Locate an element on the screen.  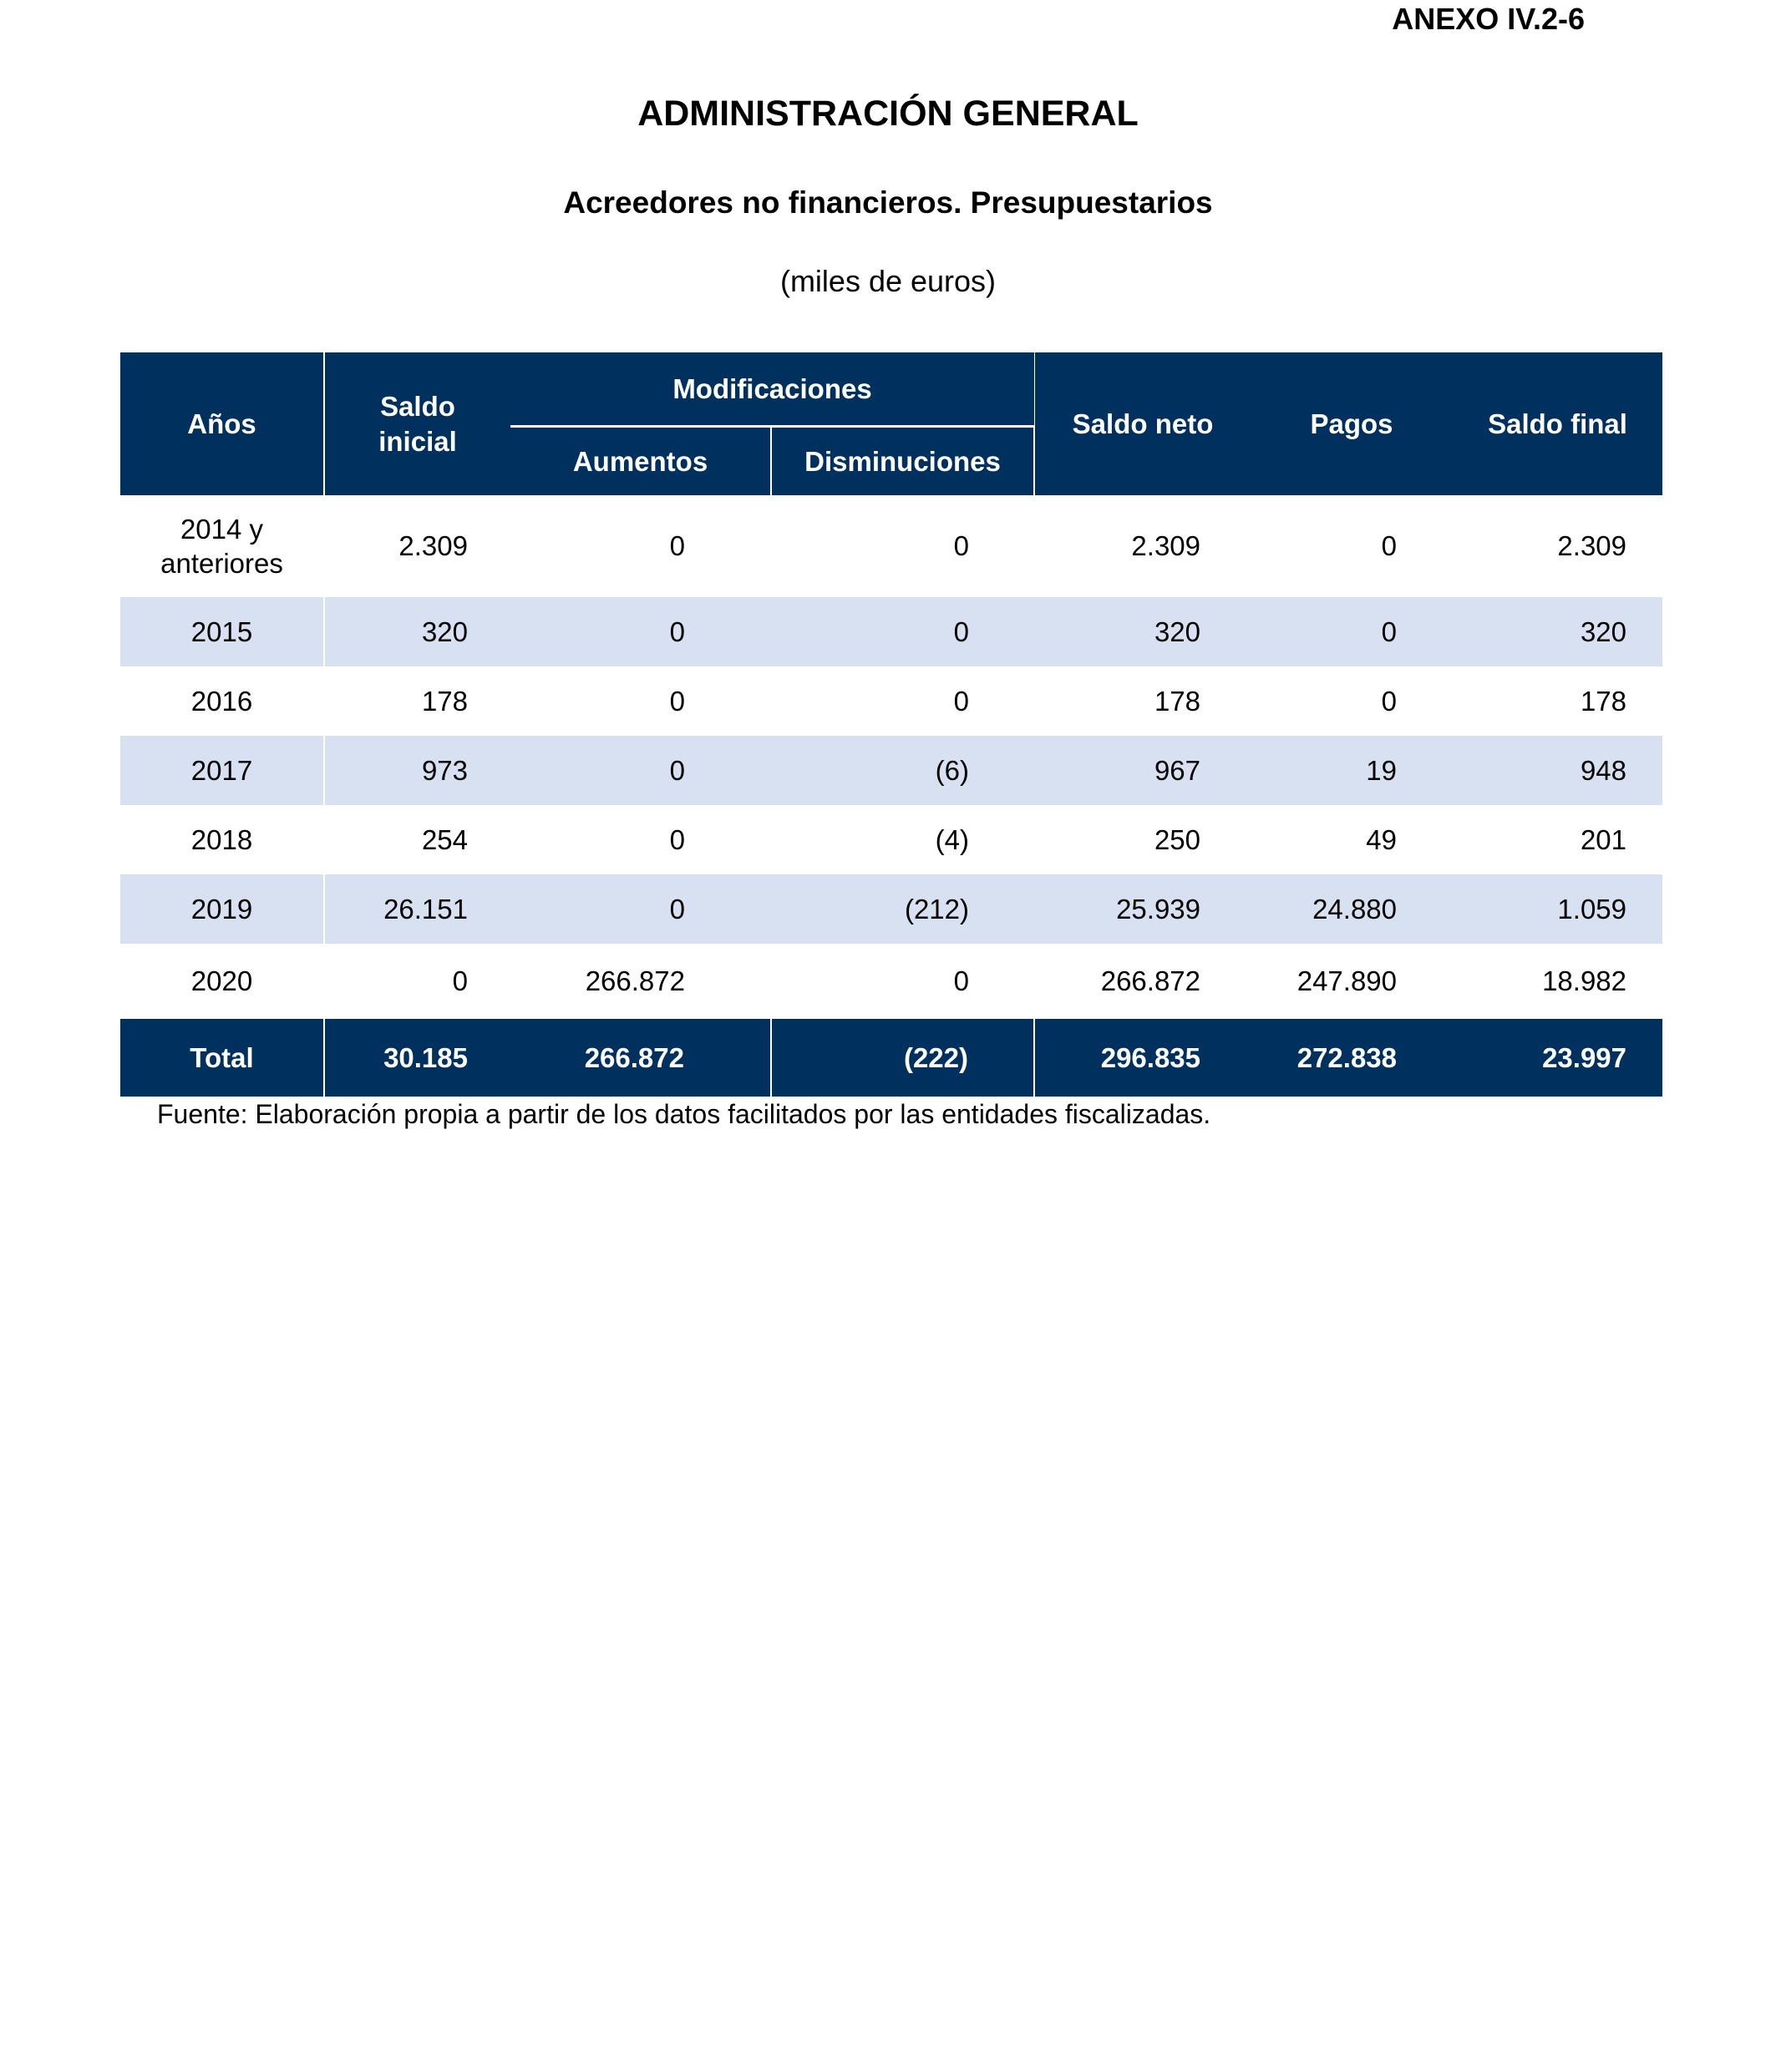
cell-saldo-final: 201 is located at coordinates (1558, 839).